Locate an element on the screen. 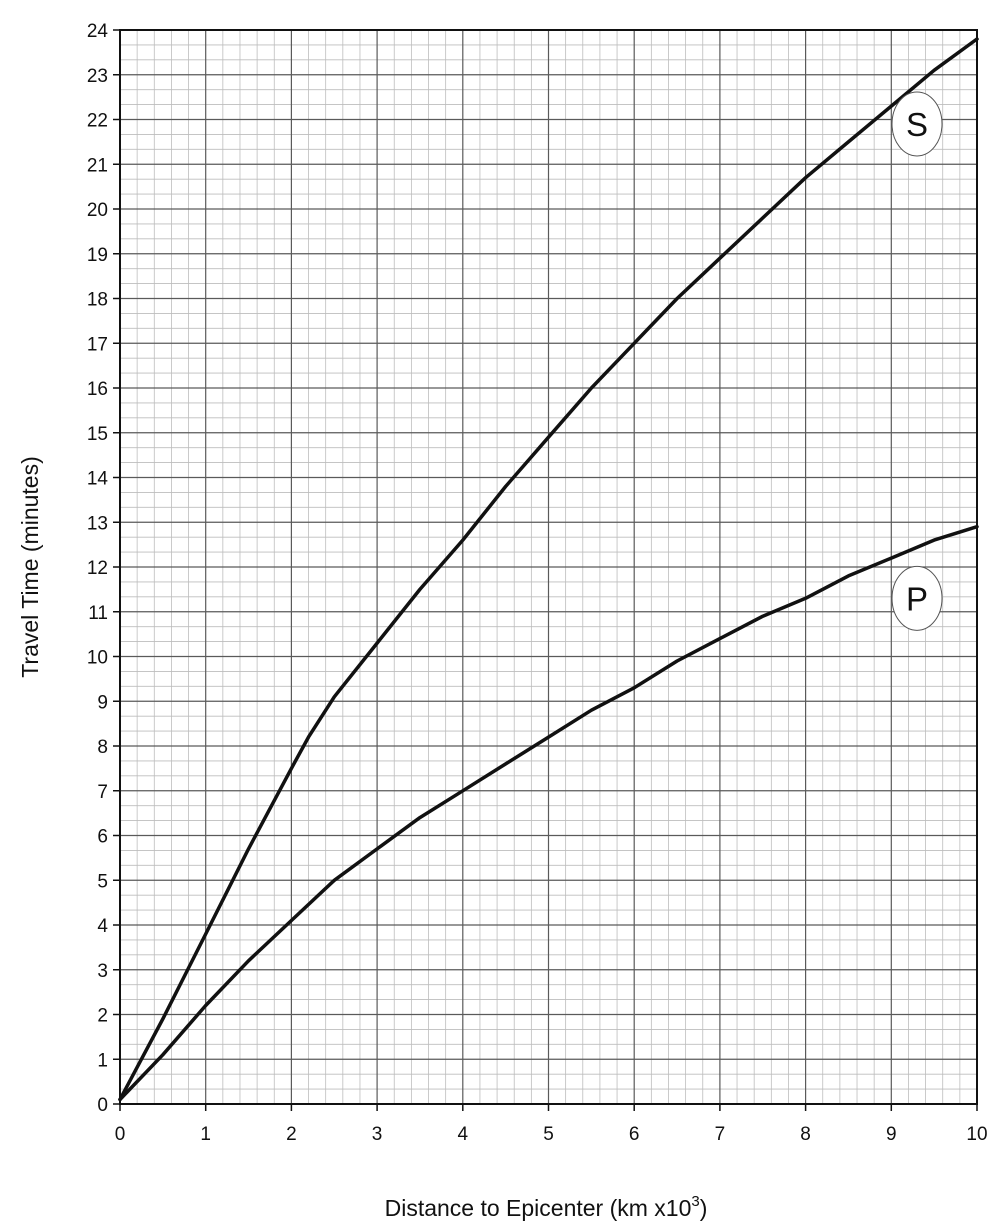 The height and width of the screenshot is (1228, 1004). series-label-bubble-p is located at coordinates (917, 598).